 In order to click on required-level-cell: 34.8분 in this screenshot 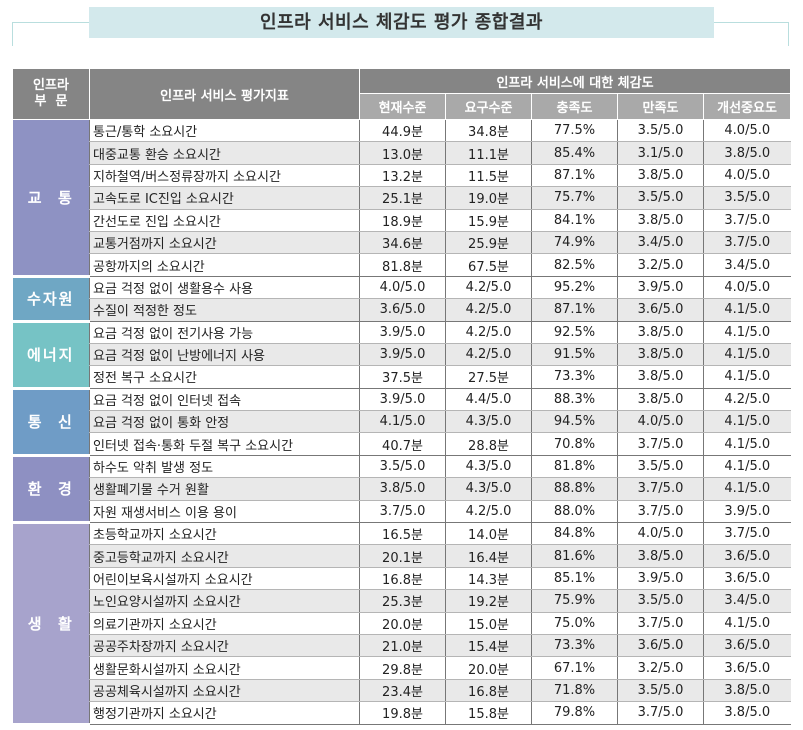, I will do `click(488, 131)`.